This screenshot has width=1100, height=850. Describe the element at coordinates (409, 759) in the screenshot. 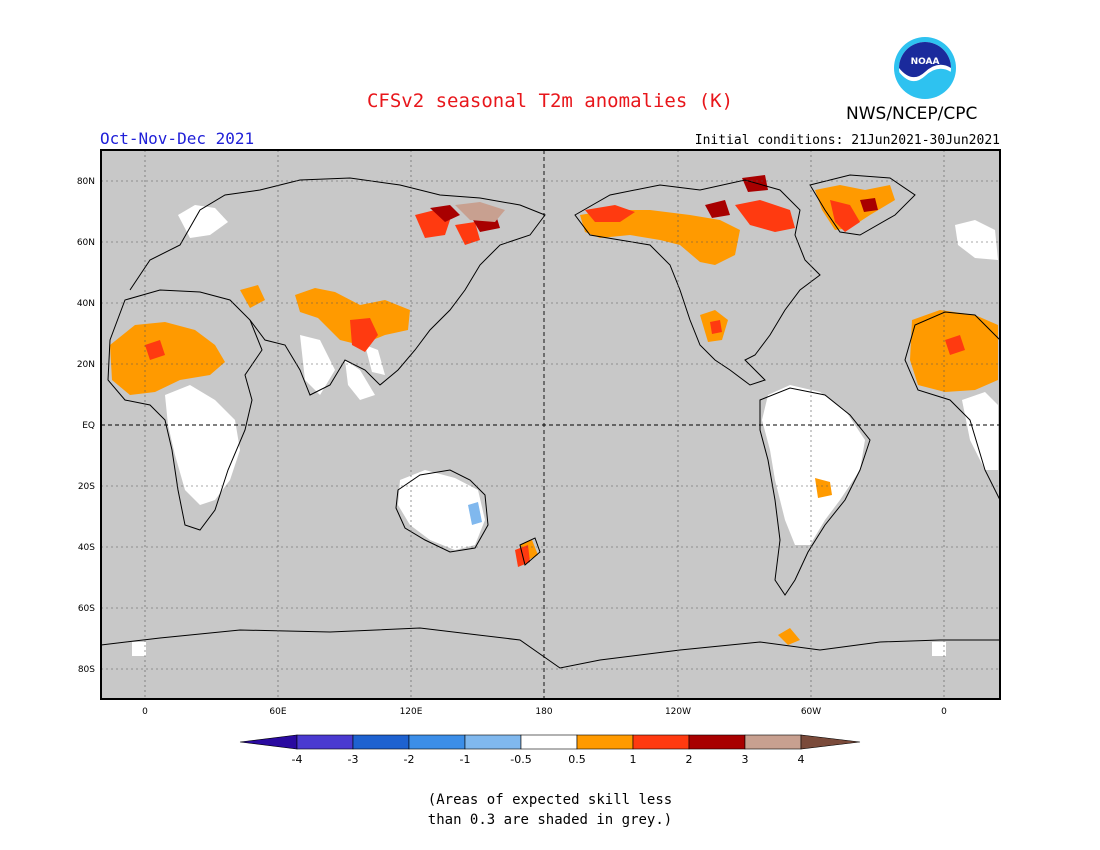

I see `colorbar-tick-label: -2` at that location.